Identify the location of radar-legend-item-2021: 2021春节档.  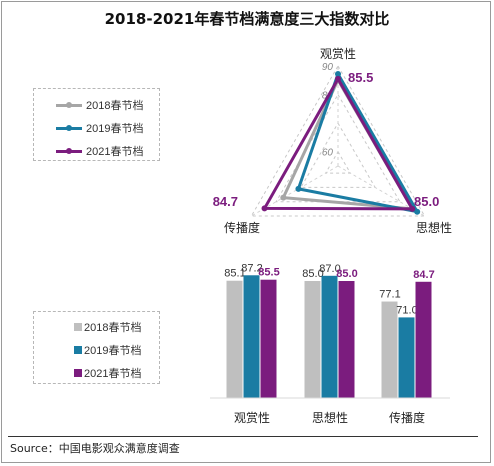
(99, 151).